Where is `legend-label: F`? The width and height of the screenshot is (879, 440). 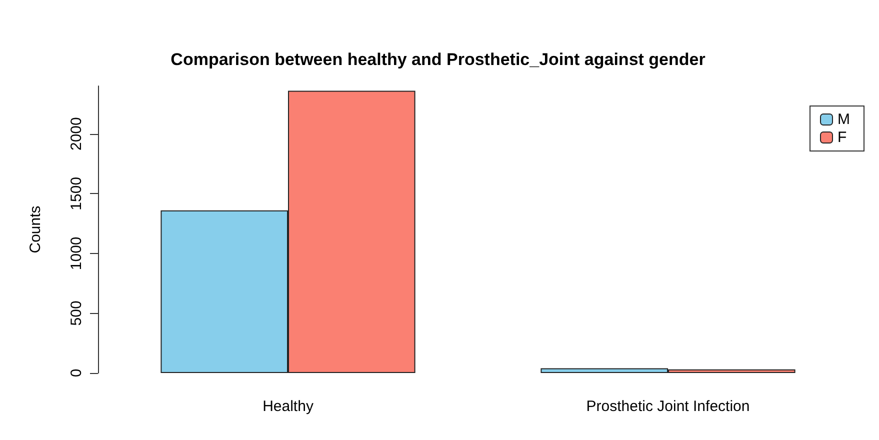
legend-label: F is located at coordinates (842, 137).